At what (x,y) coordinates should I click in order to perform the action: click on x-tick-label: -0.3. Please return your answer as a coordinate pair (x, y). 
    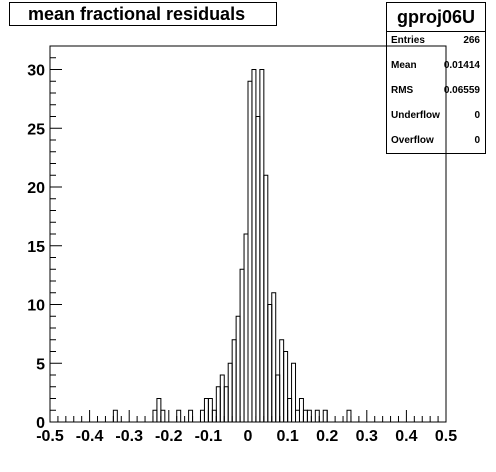
    Looking at the image, I should click on (129, 436).